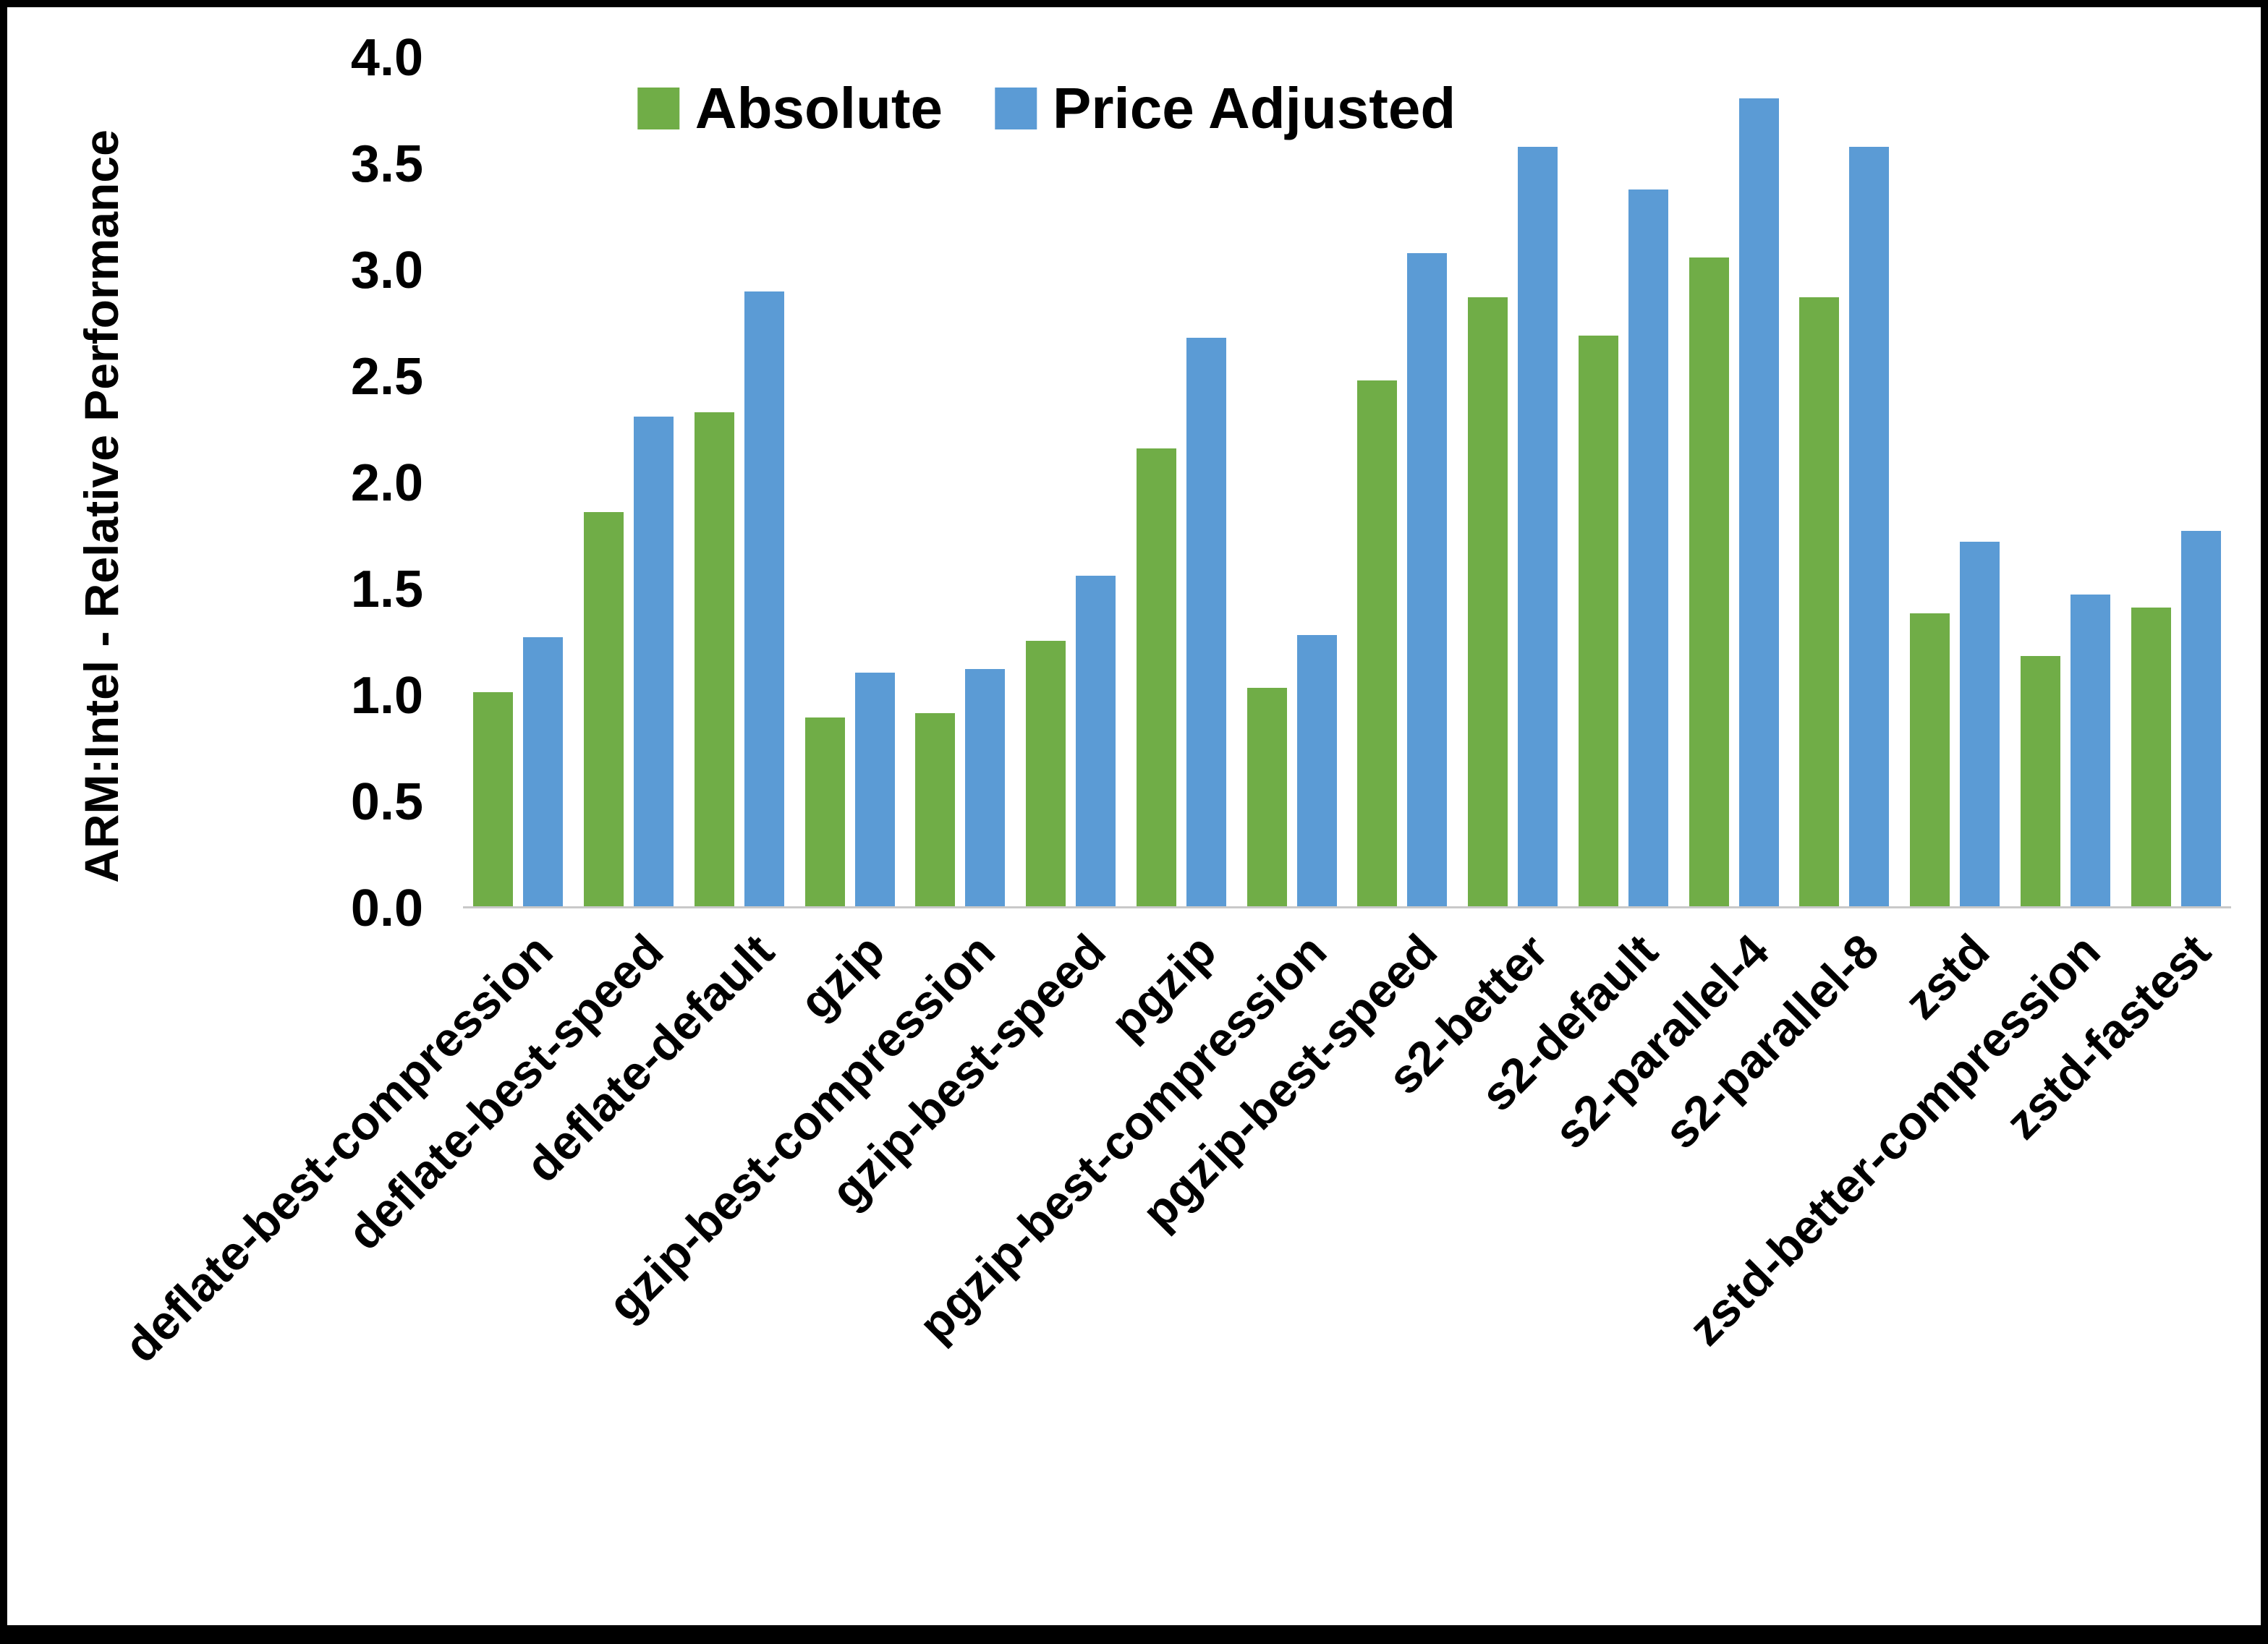 The height and width of the screenshot is (1644, 2268). Describe the element at coordinates (1472, 1176) in the screenshot. I see `x-label-cell: s2-better` at that location.